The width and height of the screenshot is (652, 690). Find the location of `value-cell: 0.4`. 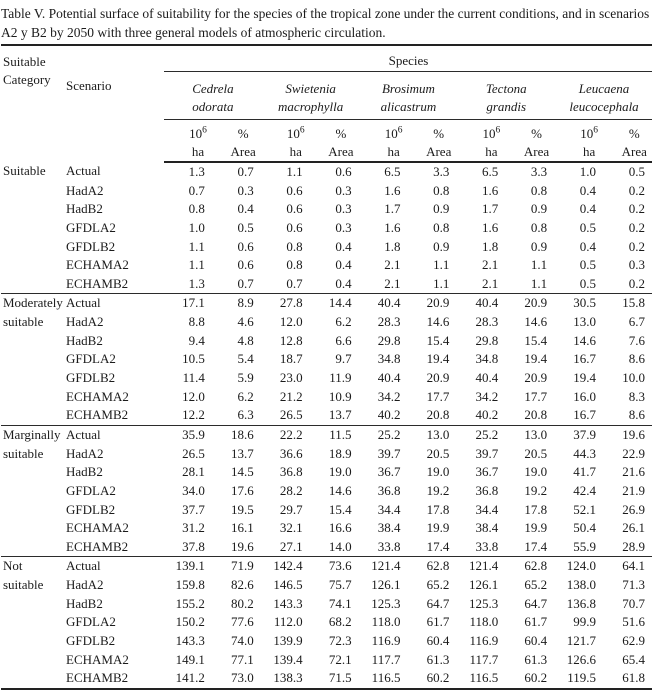

value-cell: 0.4 is located at coordinates (343, 246).